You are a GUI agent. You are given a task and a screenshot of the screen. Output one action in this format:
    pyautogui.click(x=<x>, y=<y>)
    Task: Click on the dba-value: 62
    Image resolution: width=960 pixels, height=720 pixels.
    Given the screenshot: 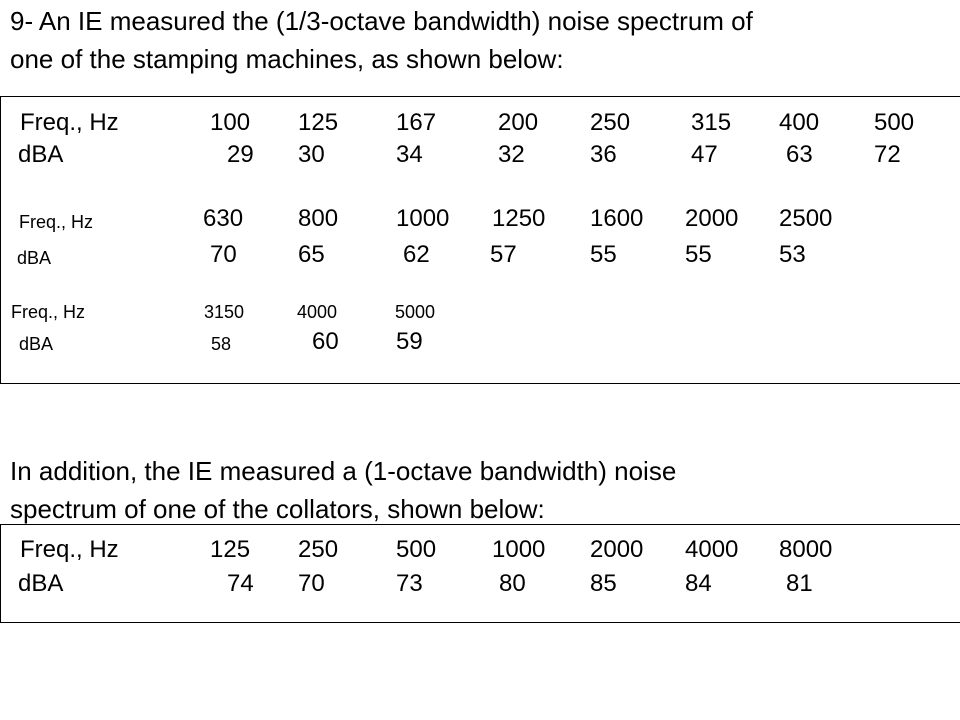 What is the action you would take?
    pyautogui.click(x=416, y=254)
    